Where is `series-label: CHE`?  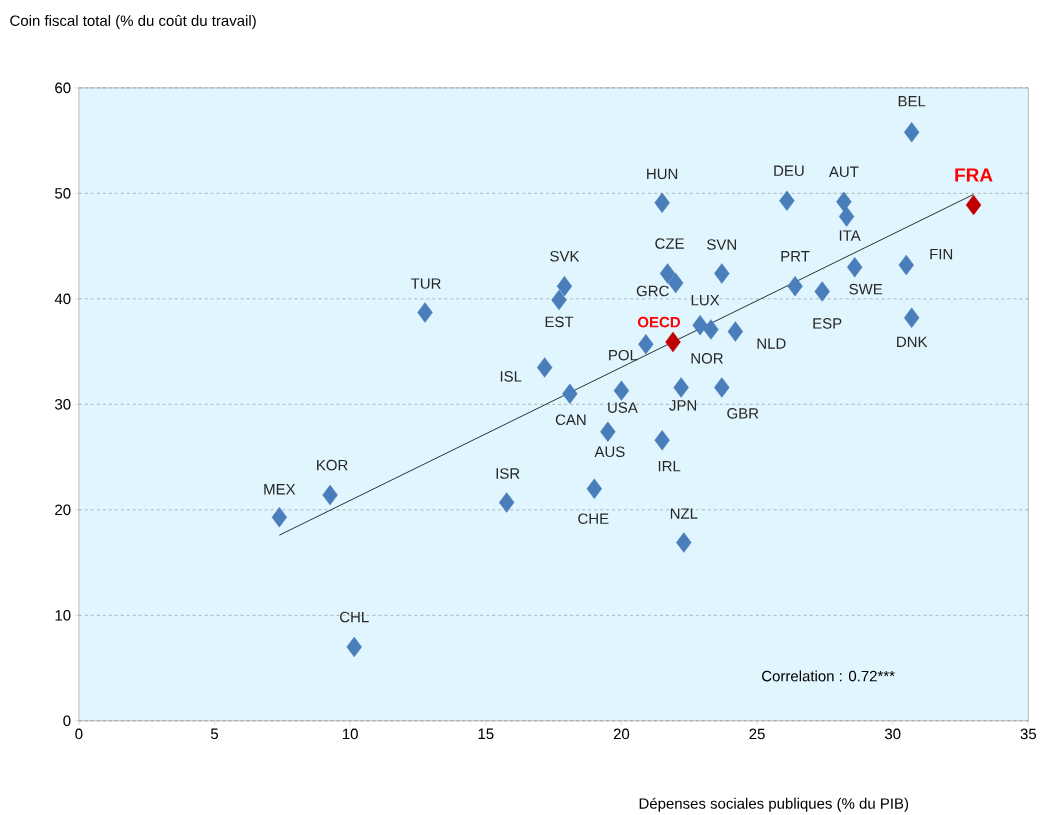
series-label: CHE is located at coordinates (593, 518).